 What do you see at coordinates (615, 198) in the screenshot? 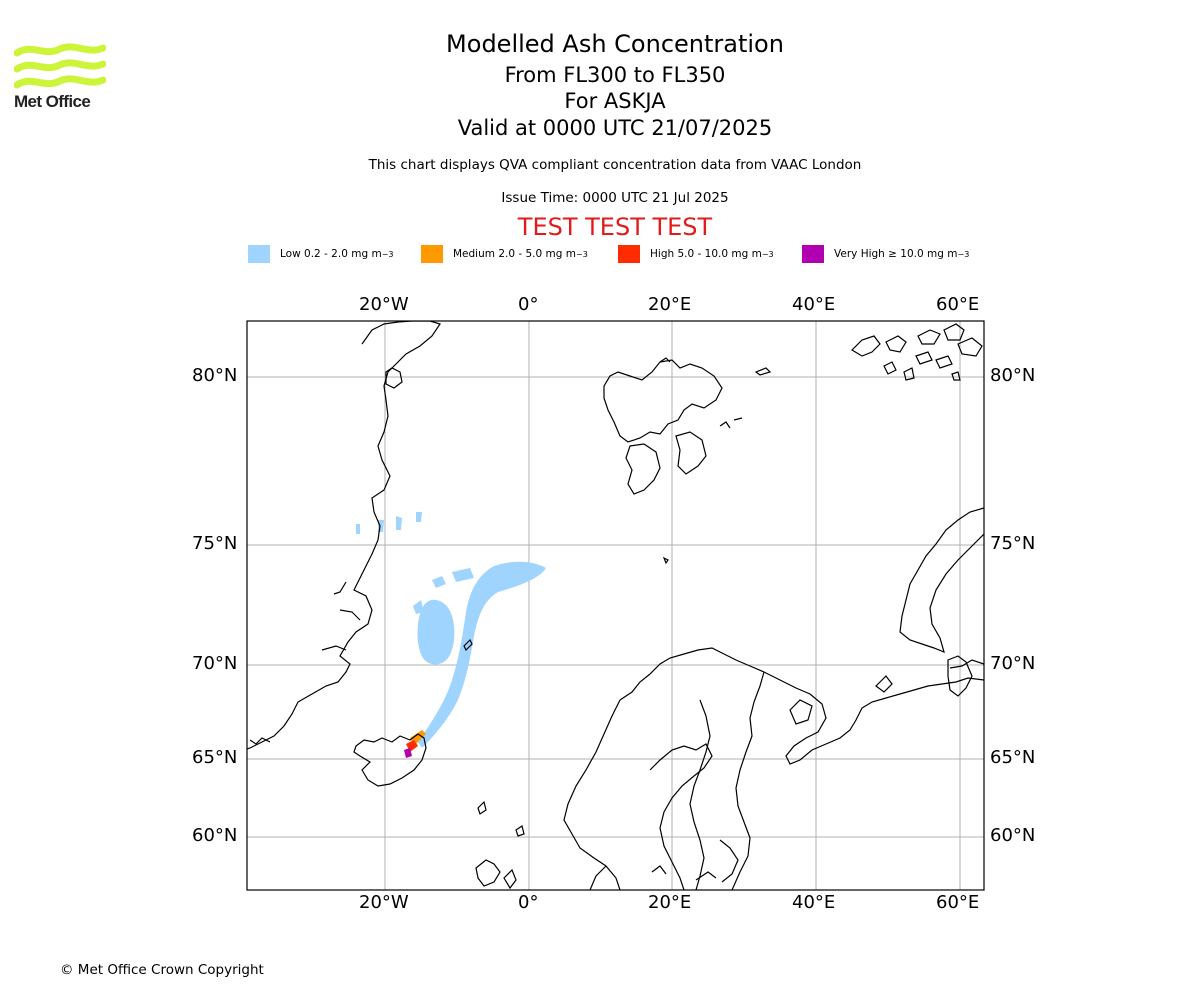
I see `issue-time: Issue Time: 0000 UTC 21 Jul 2025` at bounding box center [615, 198].